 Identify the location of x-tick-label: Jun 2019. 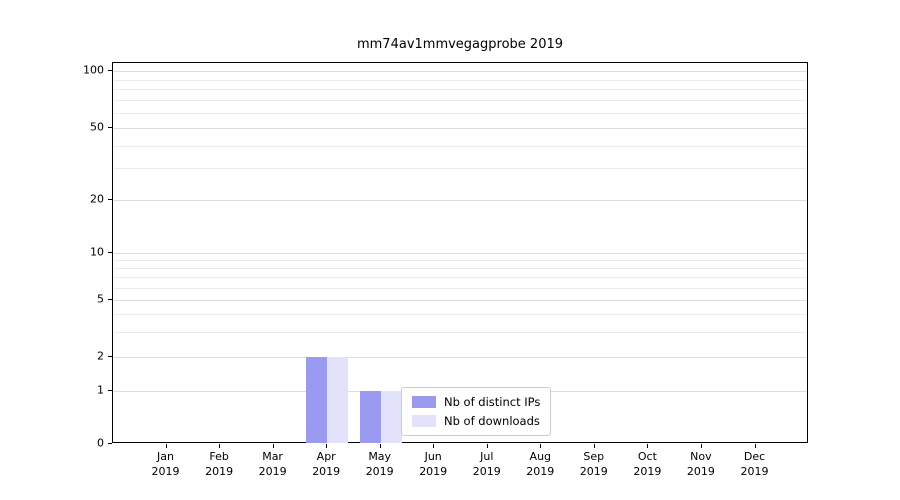
(433, 464).